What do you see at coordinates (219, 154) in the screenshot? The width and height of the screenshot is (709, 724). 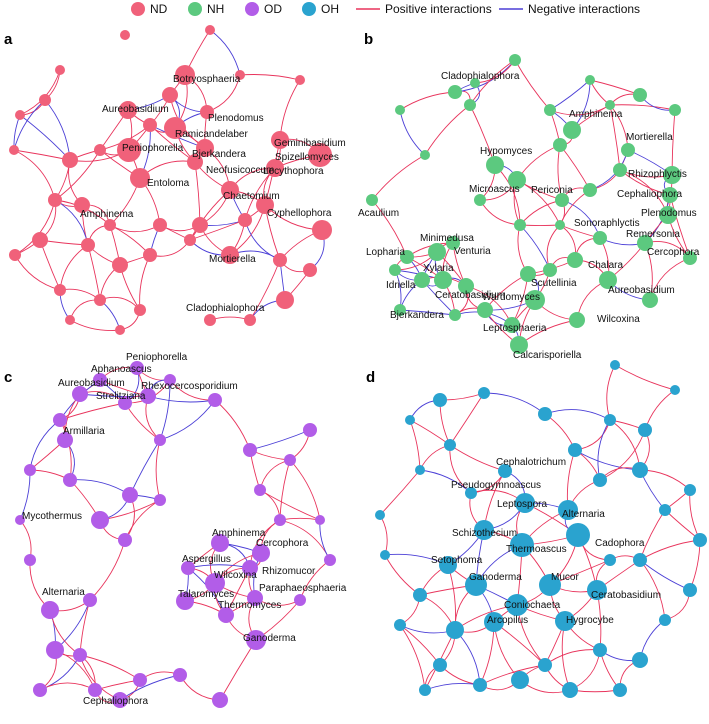 I see `node-label: Bjerkandera` at bounding box center [219, 154].